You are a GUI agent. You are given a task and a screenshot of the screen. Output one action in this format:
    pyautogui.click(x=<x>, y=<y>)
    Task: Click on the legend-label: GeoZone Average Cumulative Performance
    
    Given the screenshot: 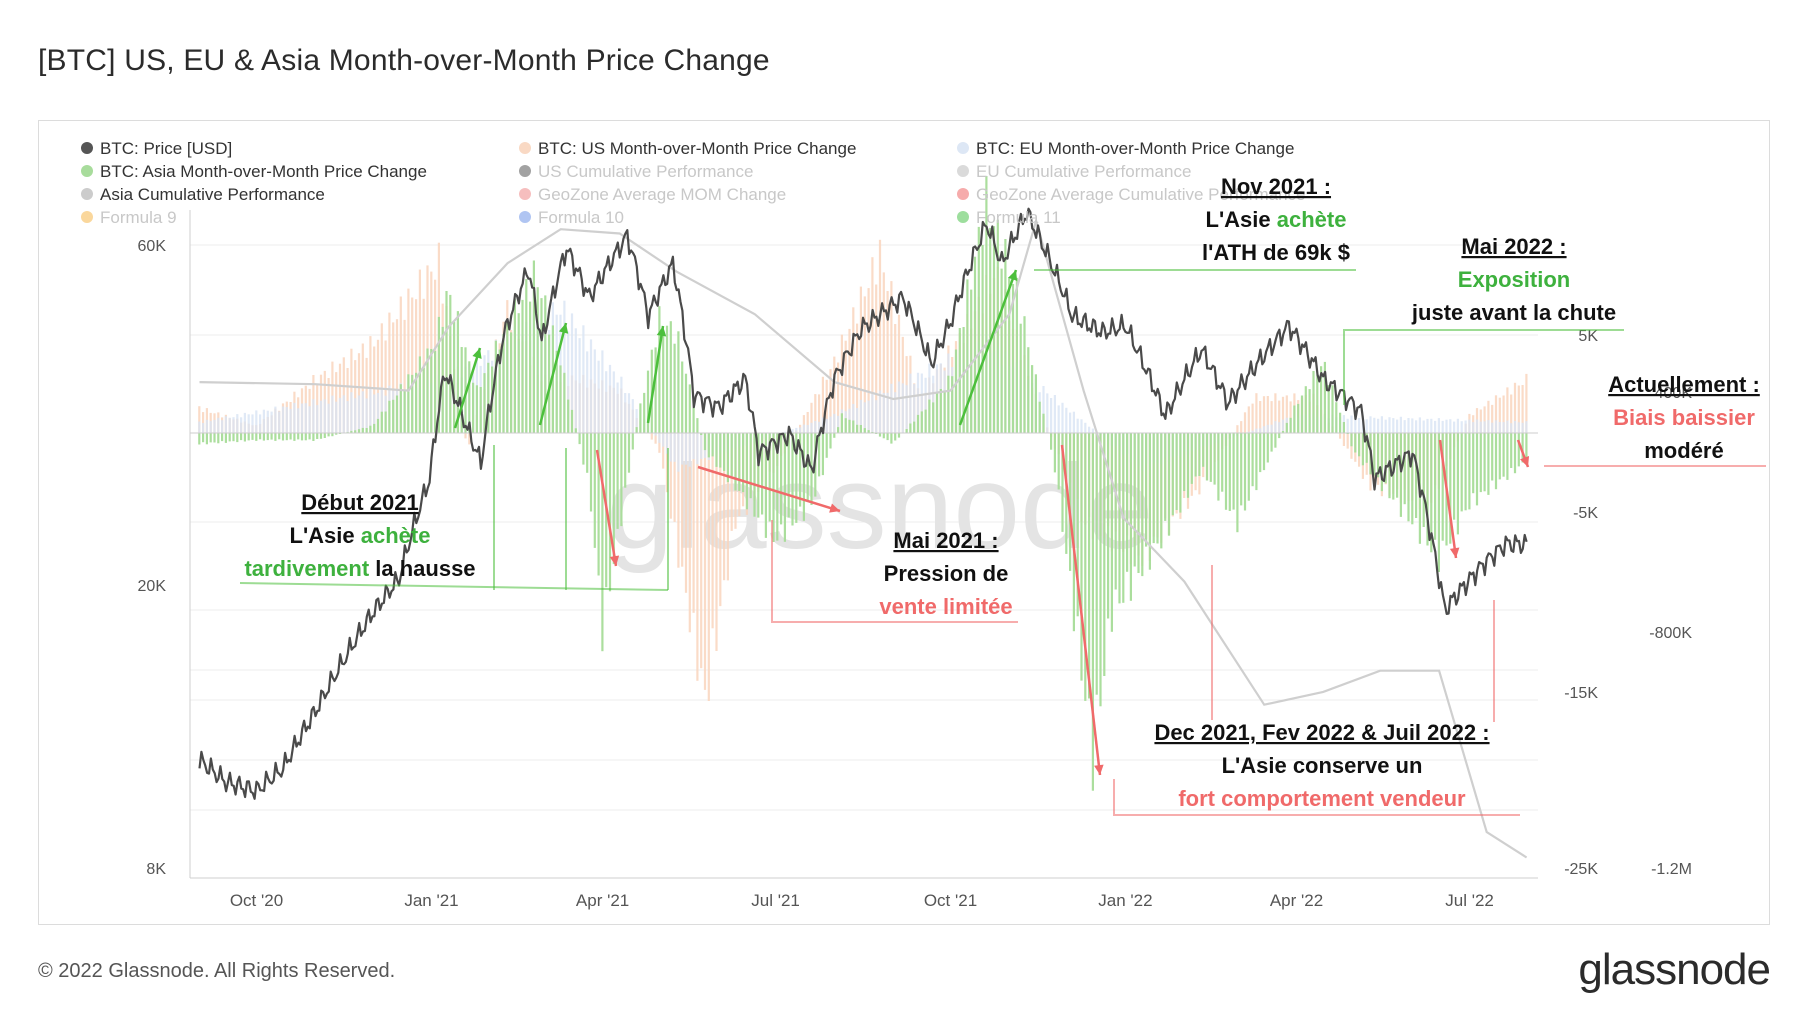 What is the action you would take?
    pyautogui.click(x=1140, y=194)
    